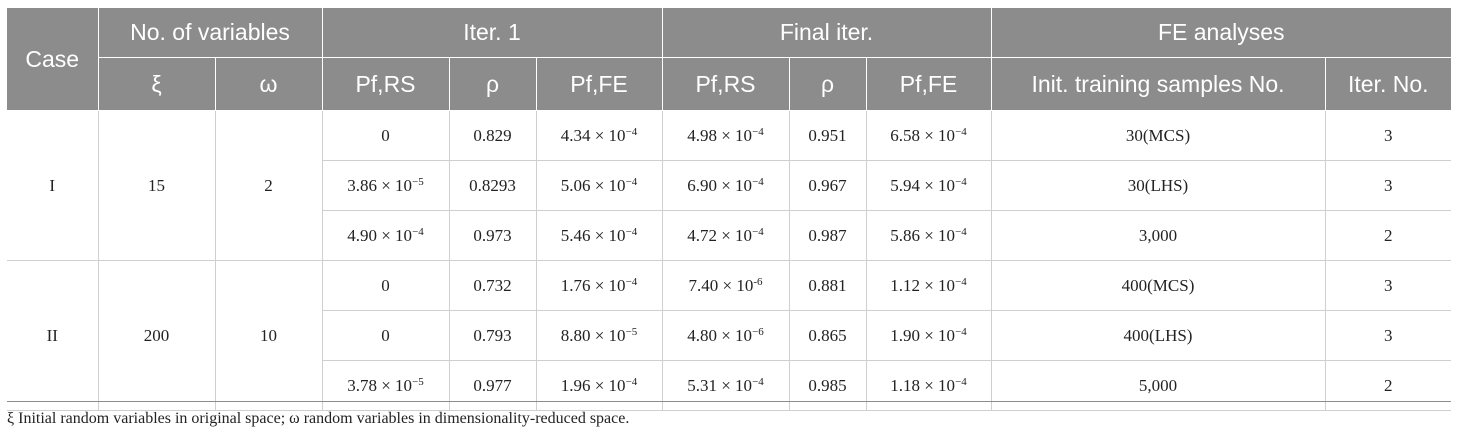  I want to click on rho-final-cell: 0.985, so click(828, 385).